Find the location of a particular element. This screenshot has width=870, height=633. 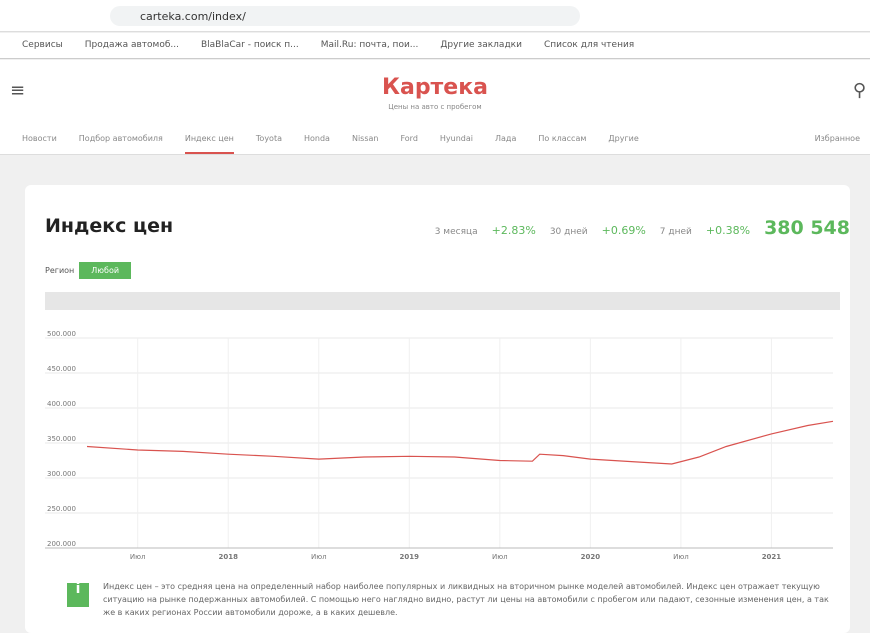

favorites: Избранное is located at coordinates (837, 138).